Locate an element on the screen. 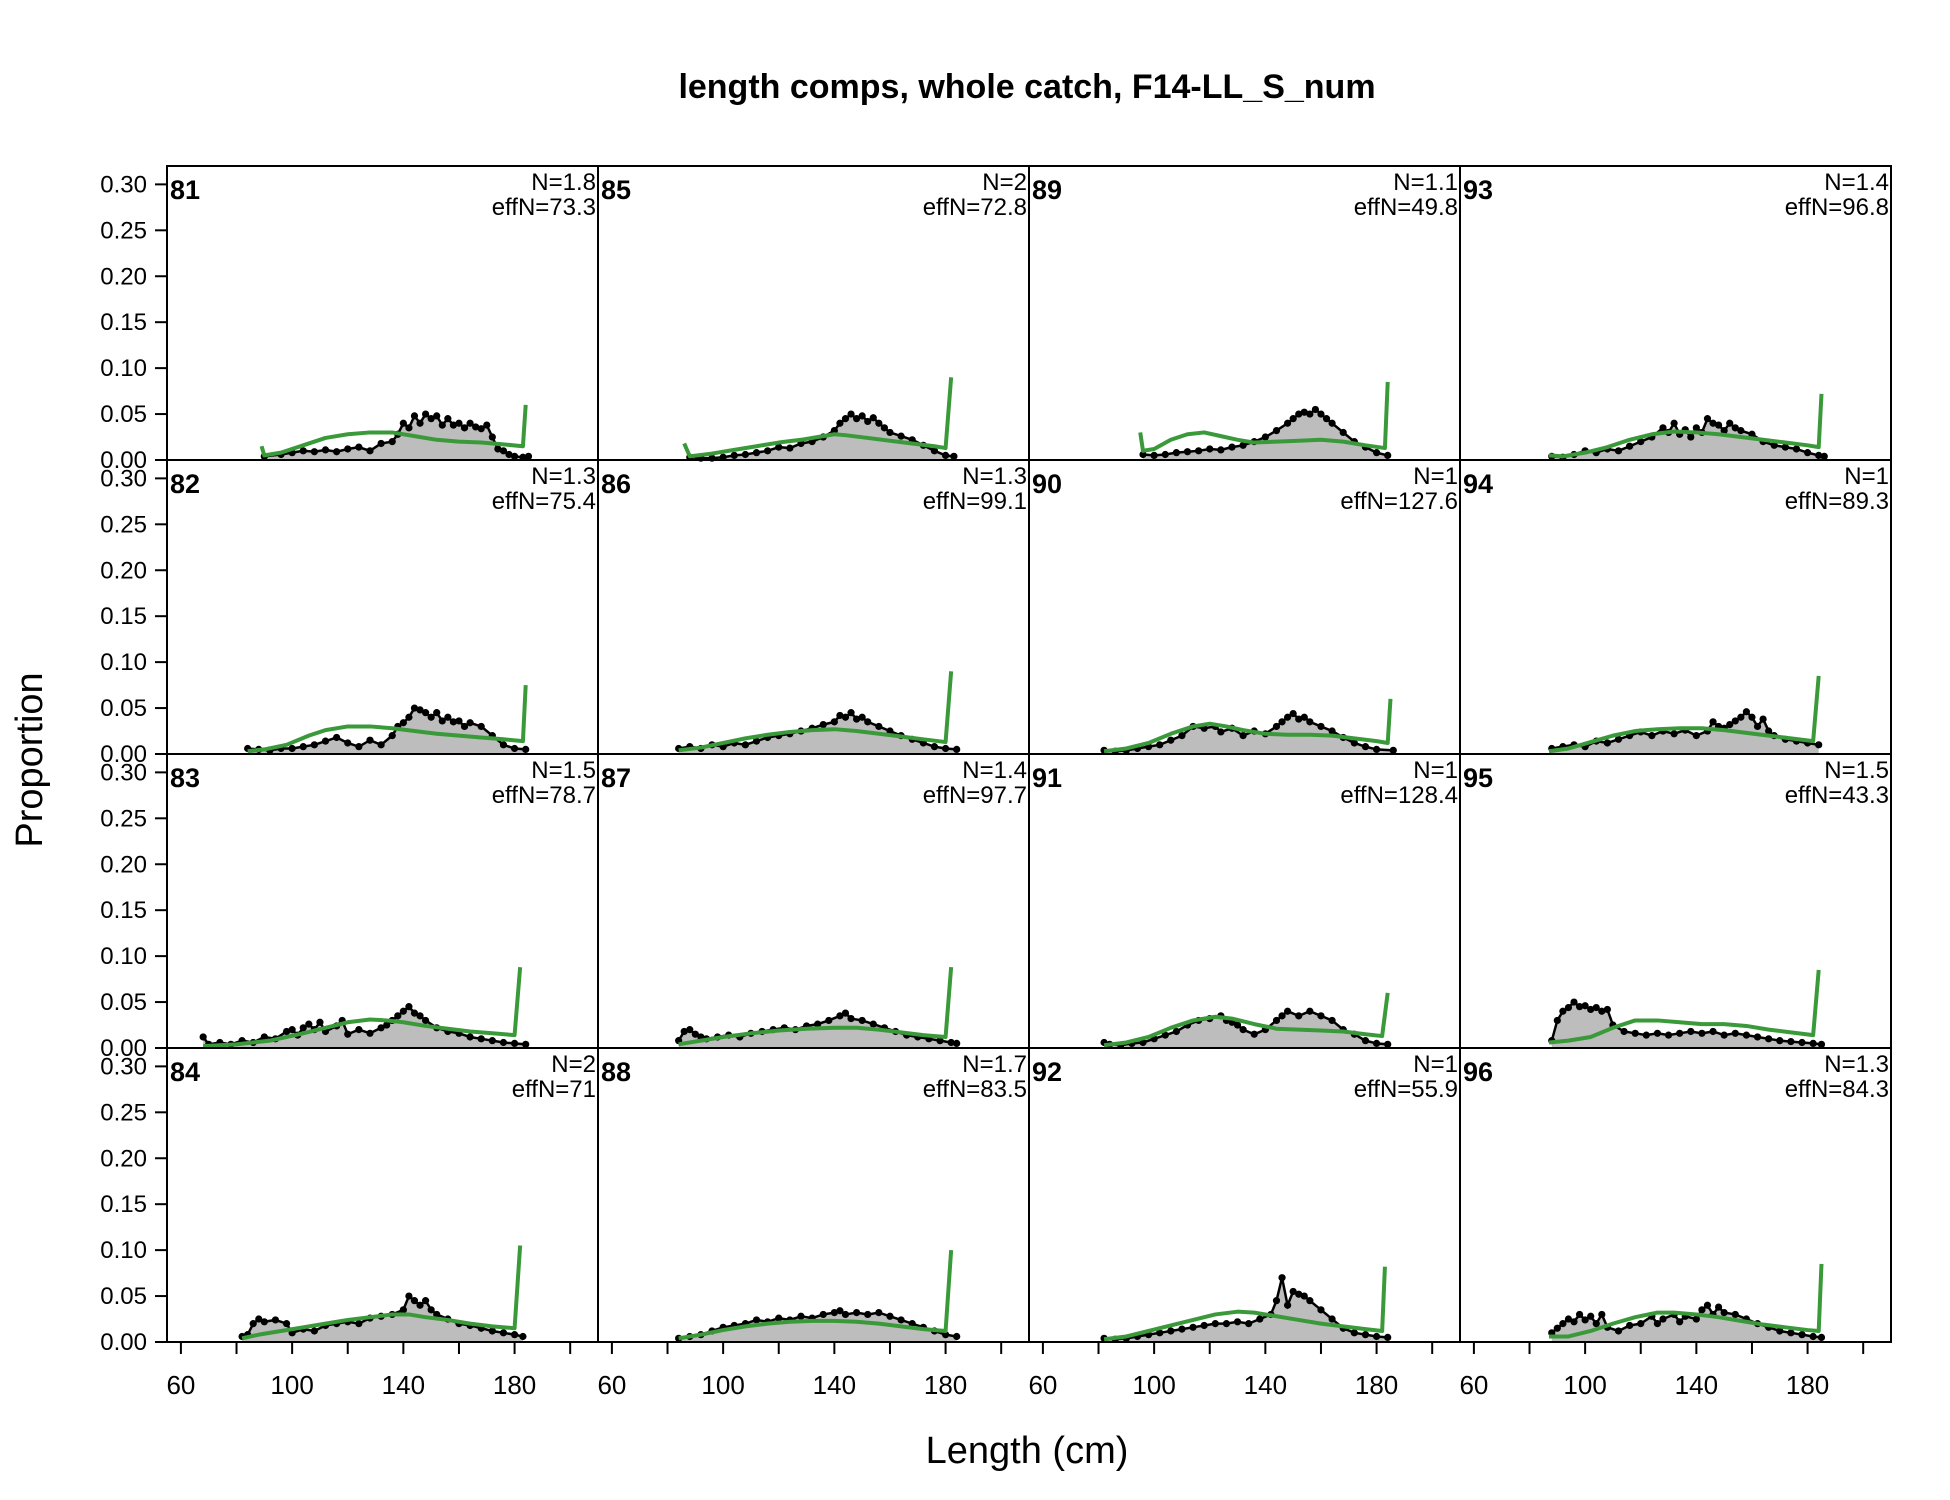  x-tick-label: 180 is located at coordinates (1807, 1385).